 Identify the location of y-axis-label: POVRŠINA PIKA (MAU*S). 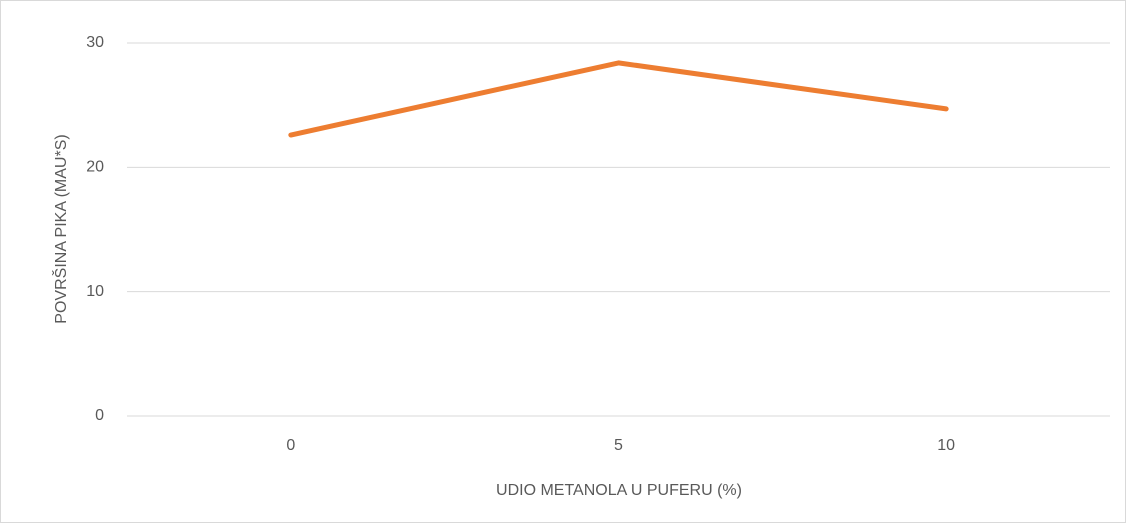
(60, 228).